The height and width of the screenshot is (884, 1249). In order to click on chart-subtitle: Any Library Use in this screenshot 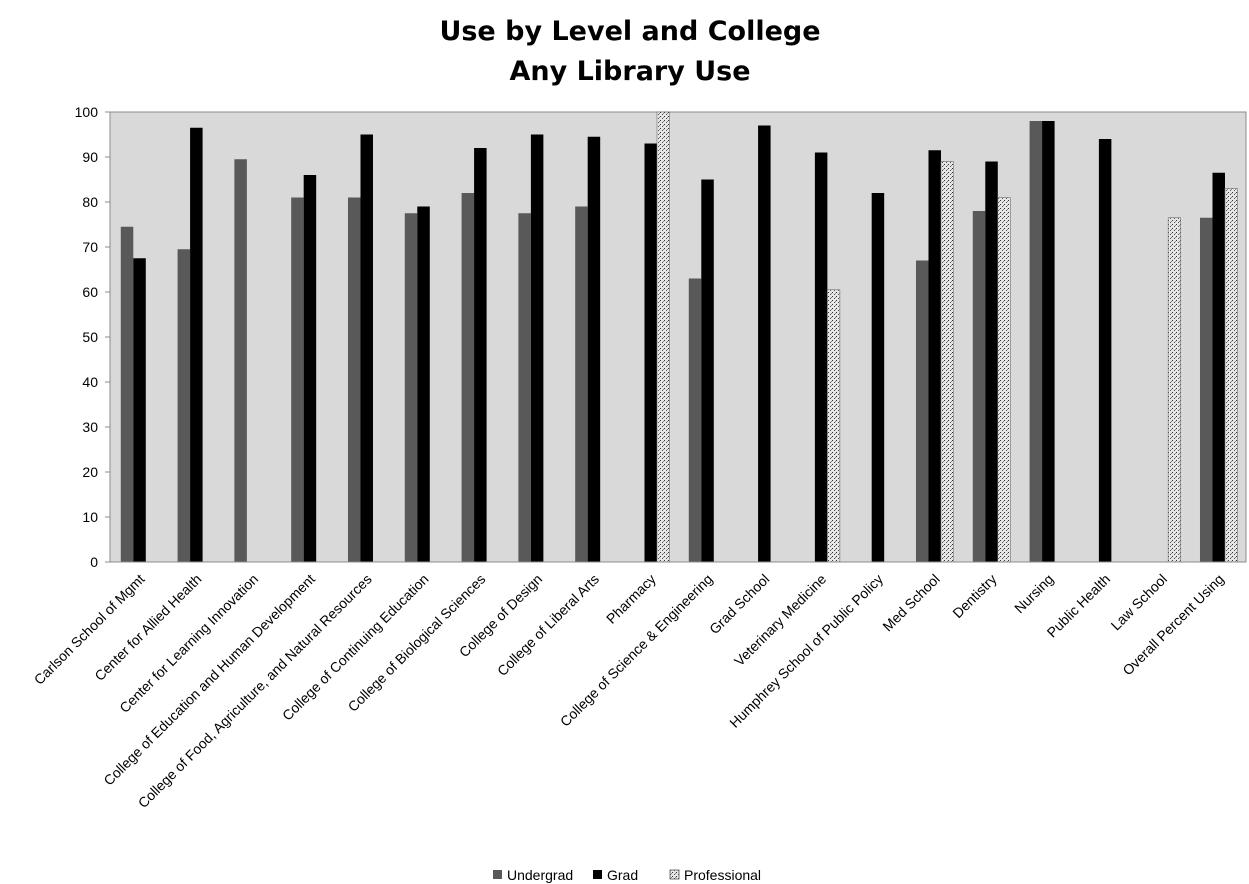, I will do `click(629, 71)`.